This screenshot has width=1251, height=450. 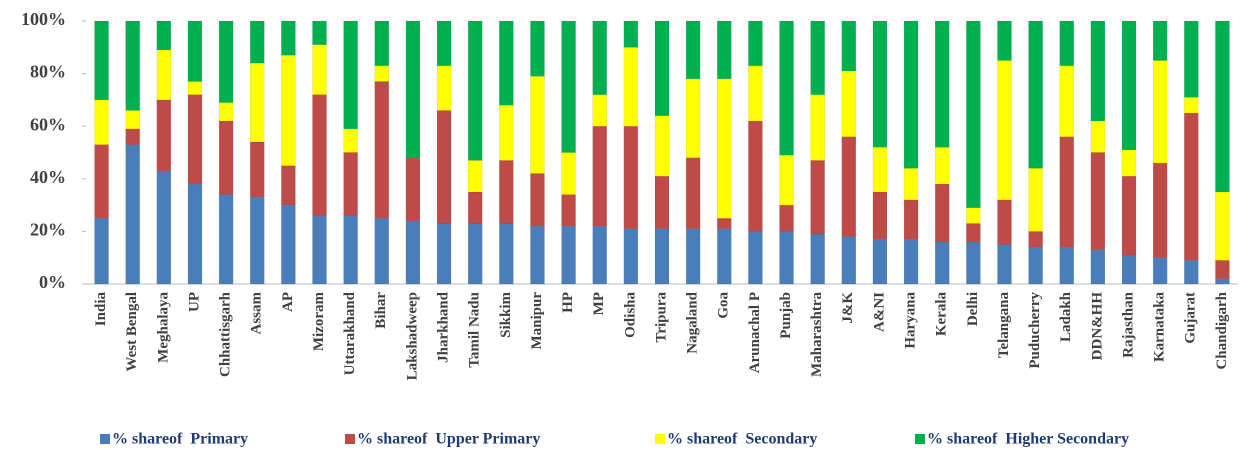 I want to click on legend-label: % shareof Upper Primary, so click(x=448, y=439).